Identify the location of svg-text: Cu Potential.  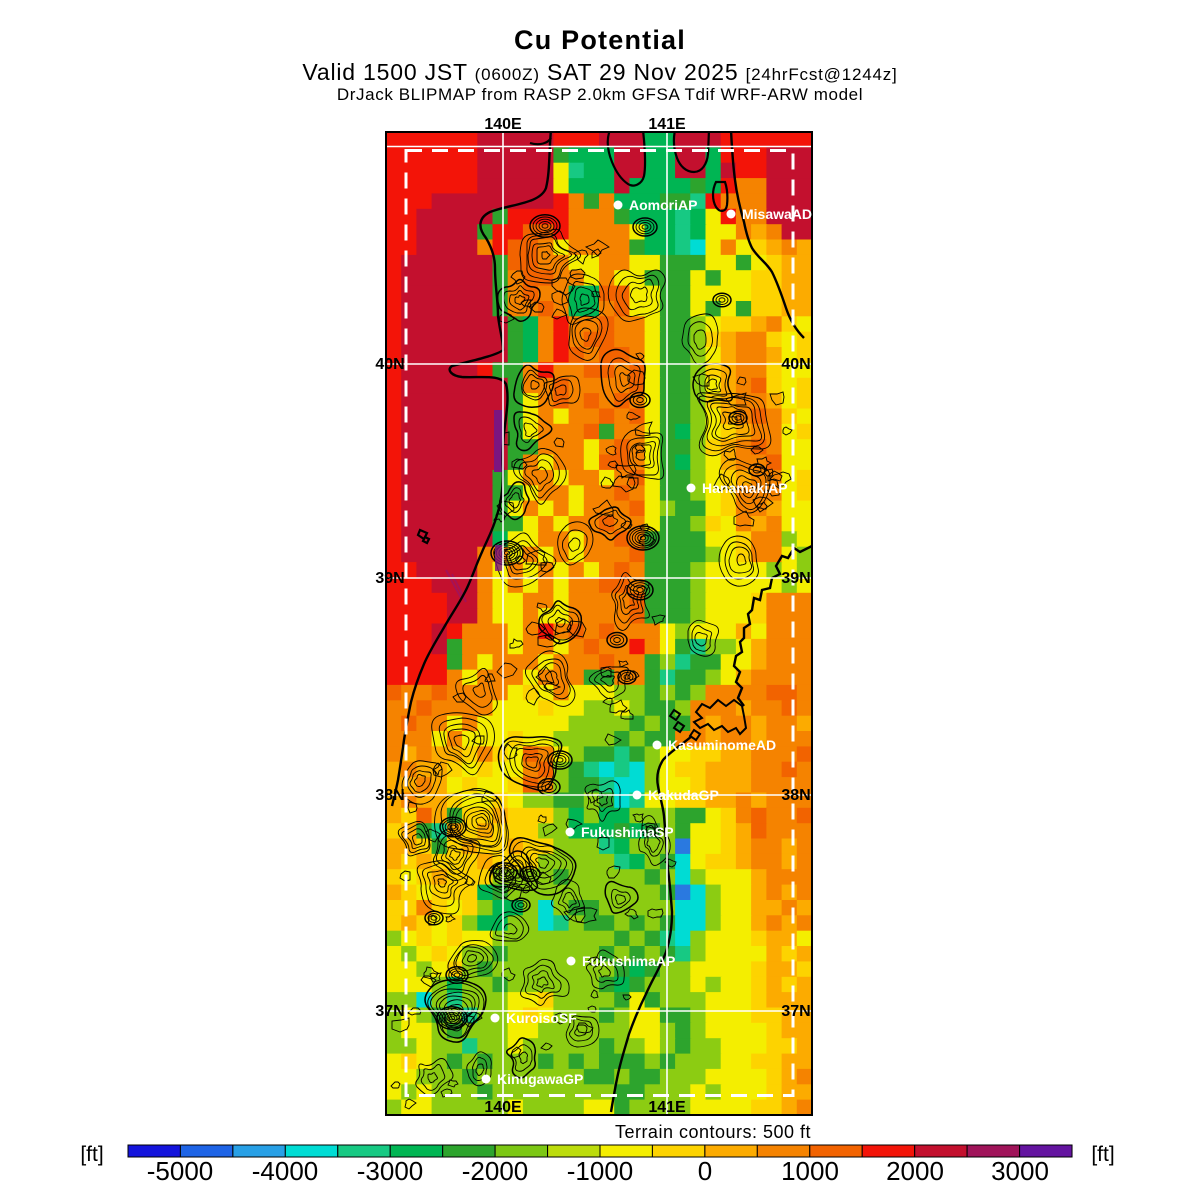
(600, 40).